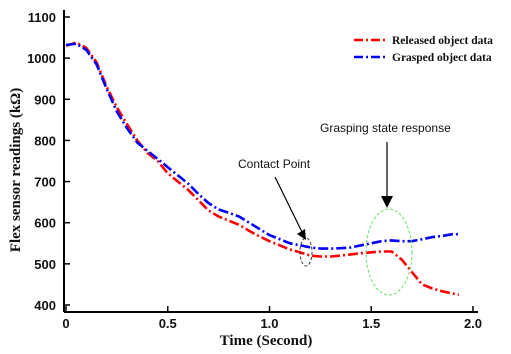 The image size is (511, 354). What do you see at coordinates (387, 202) in the screenshot?
I see `grasping-response-arrowhead` at bounding box center [387, 202].